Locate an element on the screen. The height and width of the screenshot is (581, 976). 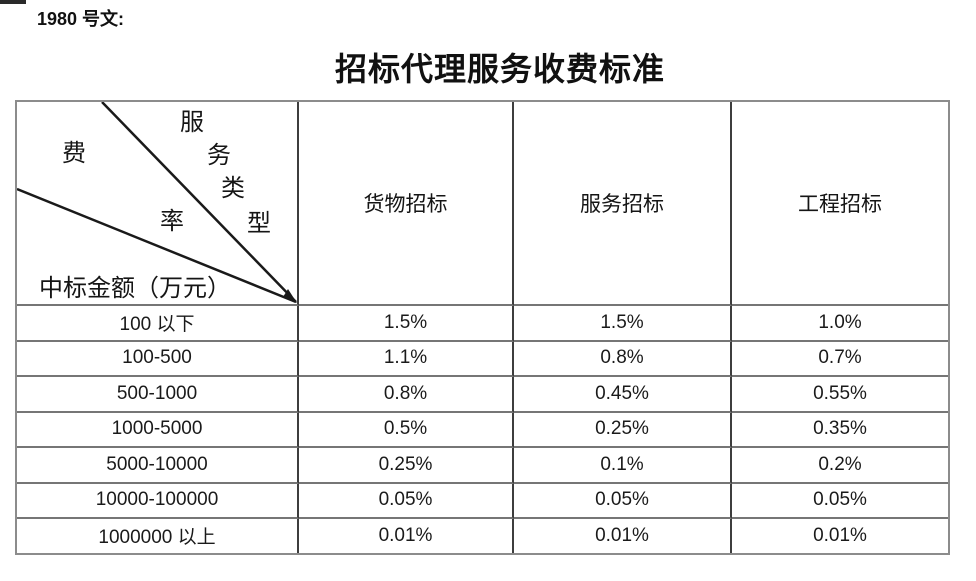
row-label: 5000-10000 is located at coordinates (158, 466).